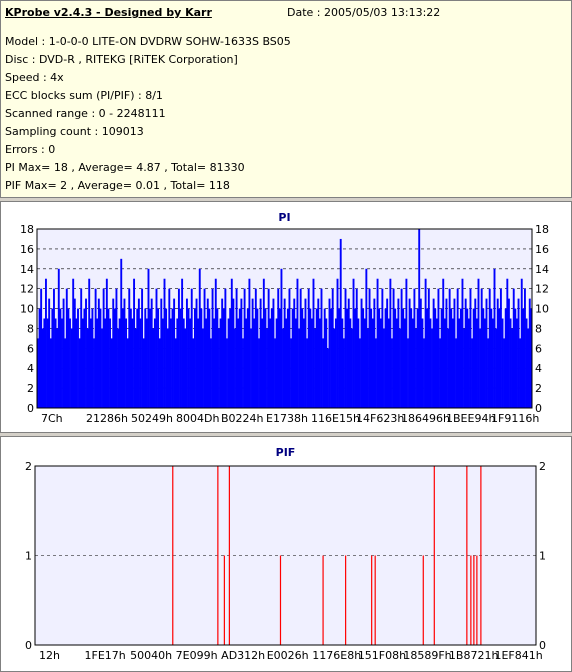 This screenshot has width=572, height=672. Describe the element at coordinates (364, 12) in the screenshot. I see `scan-date: Date : 2005/05/03 13:13:22` at that location.